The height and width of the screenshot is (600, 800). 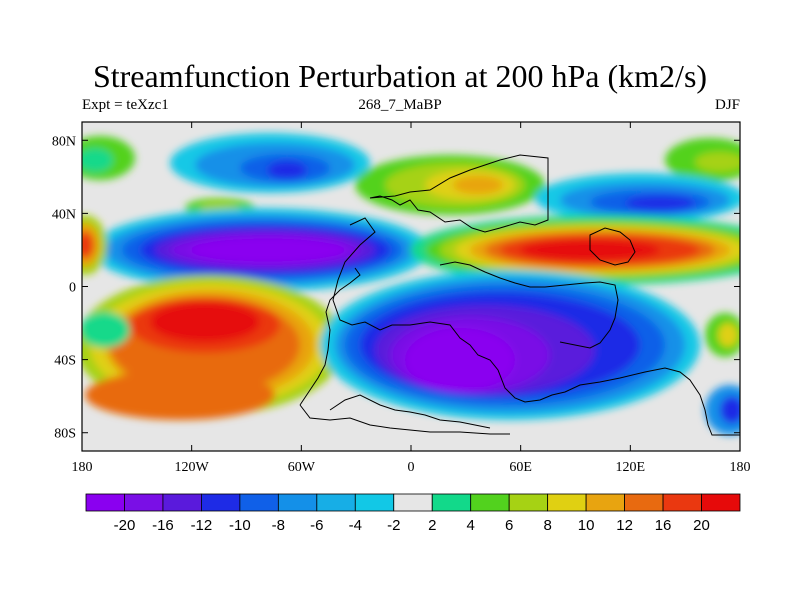 What do you see at coordinates (240, 525) in the screenshot?
I see `colorbar-label: -10` at bounding box center [240, 525].